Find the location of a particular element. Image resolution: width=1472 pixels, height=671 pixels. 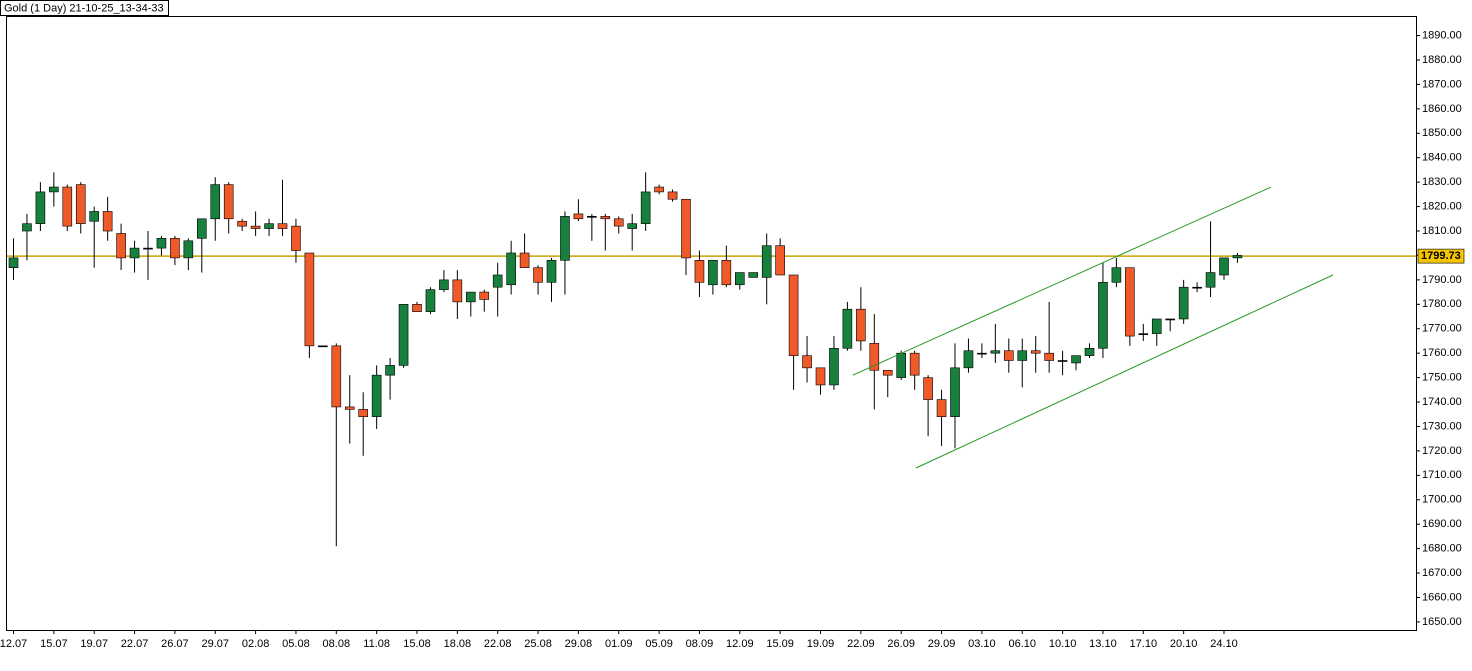

x-tick-label: 05.08 is located at coordinates (296, 644).